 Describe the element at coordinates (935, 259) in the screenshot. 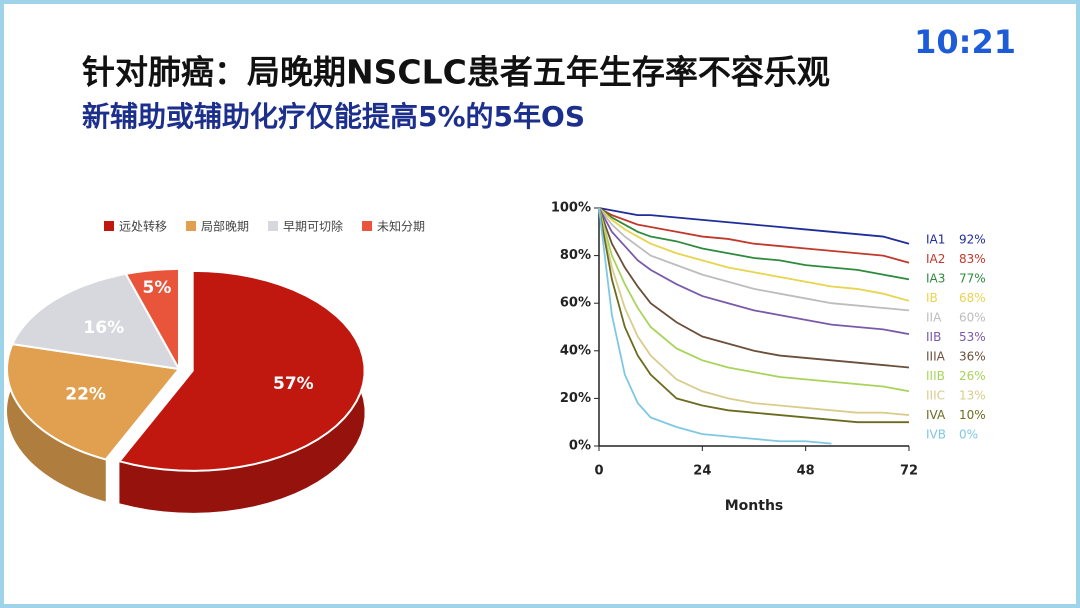

I see `legend-label: IA2` at that location.